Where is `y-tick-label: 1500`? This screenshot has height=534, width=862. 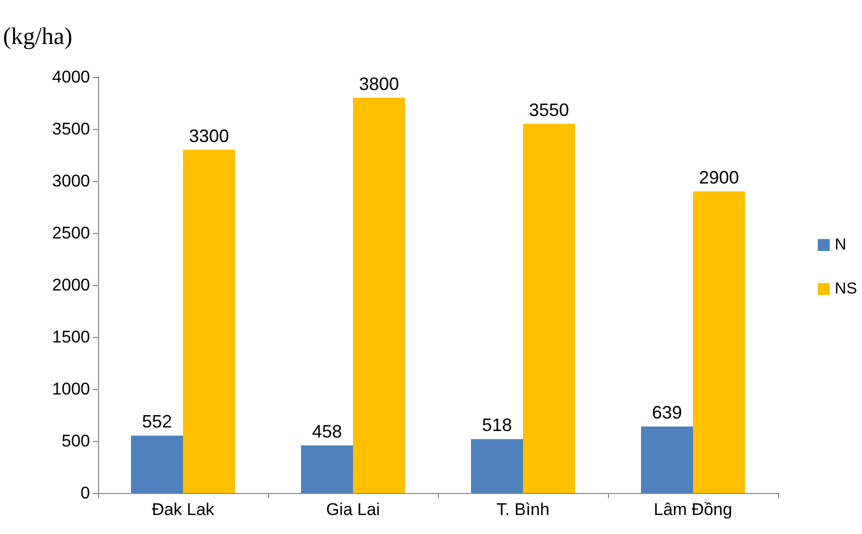
y-tick-label: 1500 is located at coordinates (71, 337).